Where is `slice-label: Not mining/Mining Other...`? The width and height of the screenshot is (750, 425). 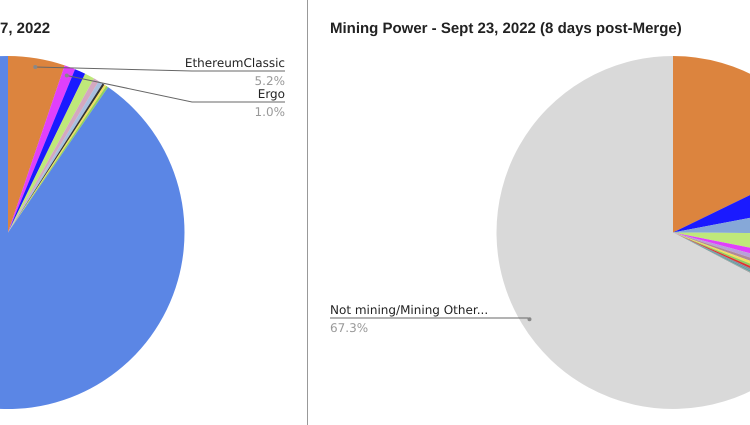
slice-label: Not mining/Mining Other... is located at coordinates (409, 310).